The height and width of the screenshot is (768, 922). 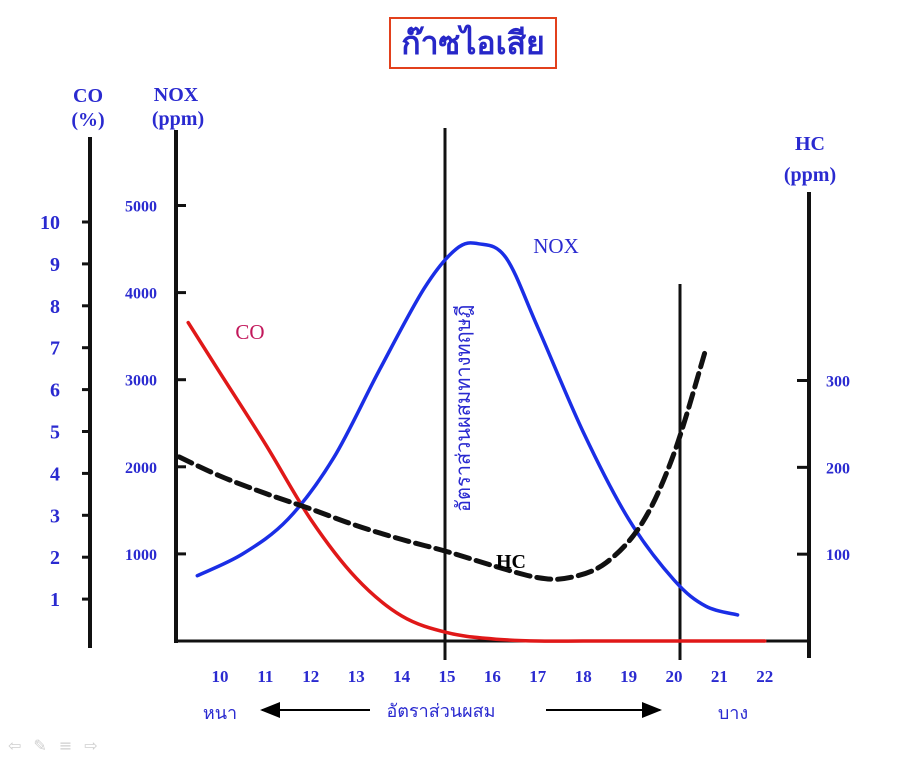 I want to click on co-tick-label: 8, so click(x=55, y=307).